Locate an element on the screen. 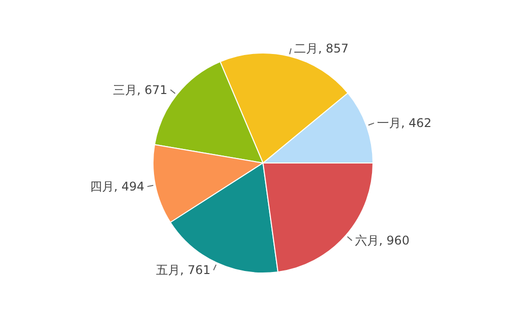 The width and height of the screenshot is (511, 309). slice-label: 四月 is located at coordinates (102, 187).